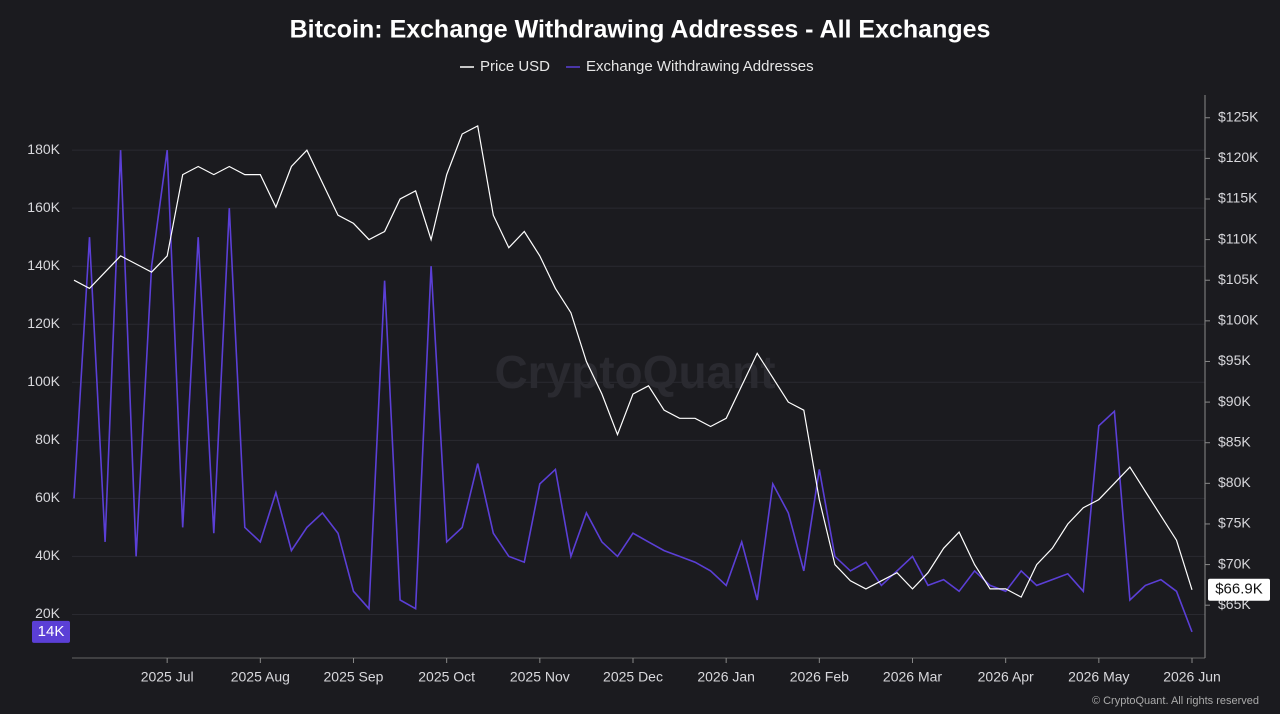 The height and width of the screenshot is (714, 1280). I want to click on x-tick-label: 2025 Oct, so click(446, 677).